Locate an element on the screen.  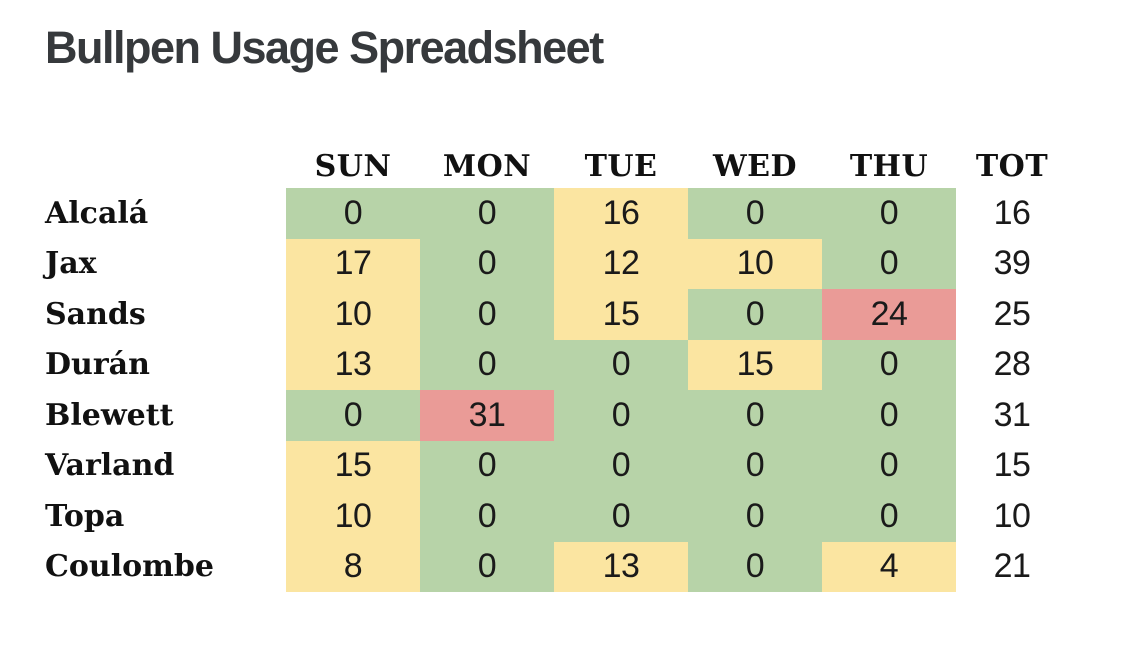
total-cell: 10 is located at coordinates (1012, 515).